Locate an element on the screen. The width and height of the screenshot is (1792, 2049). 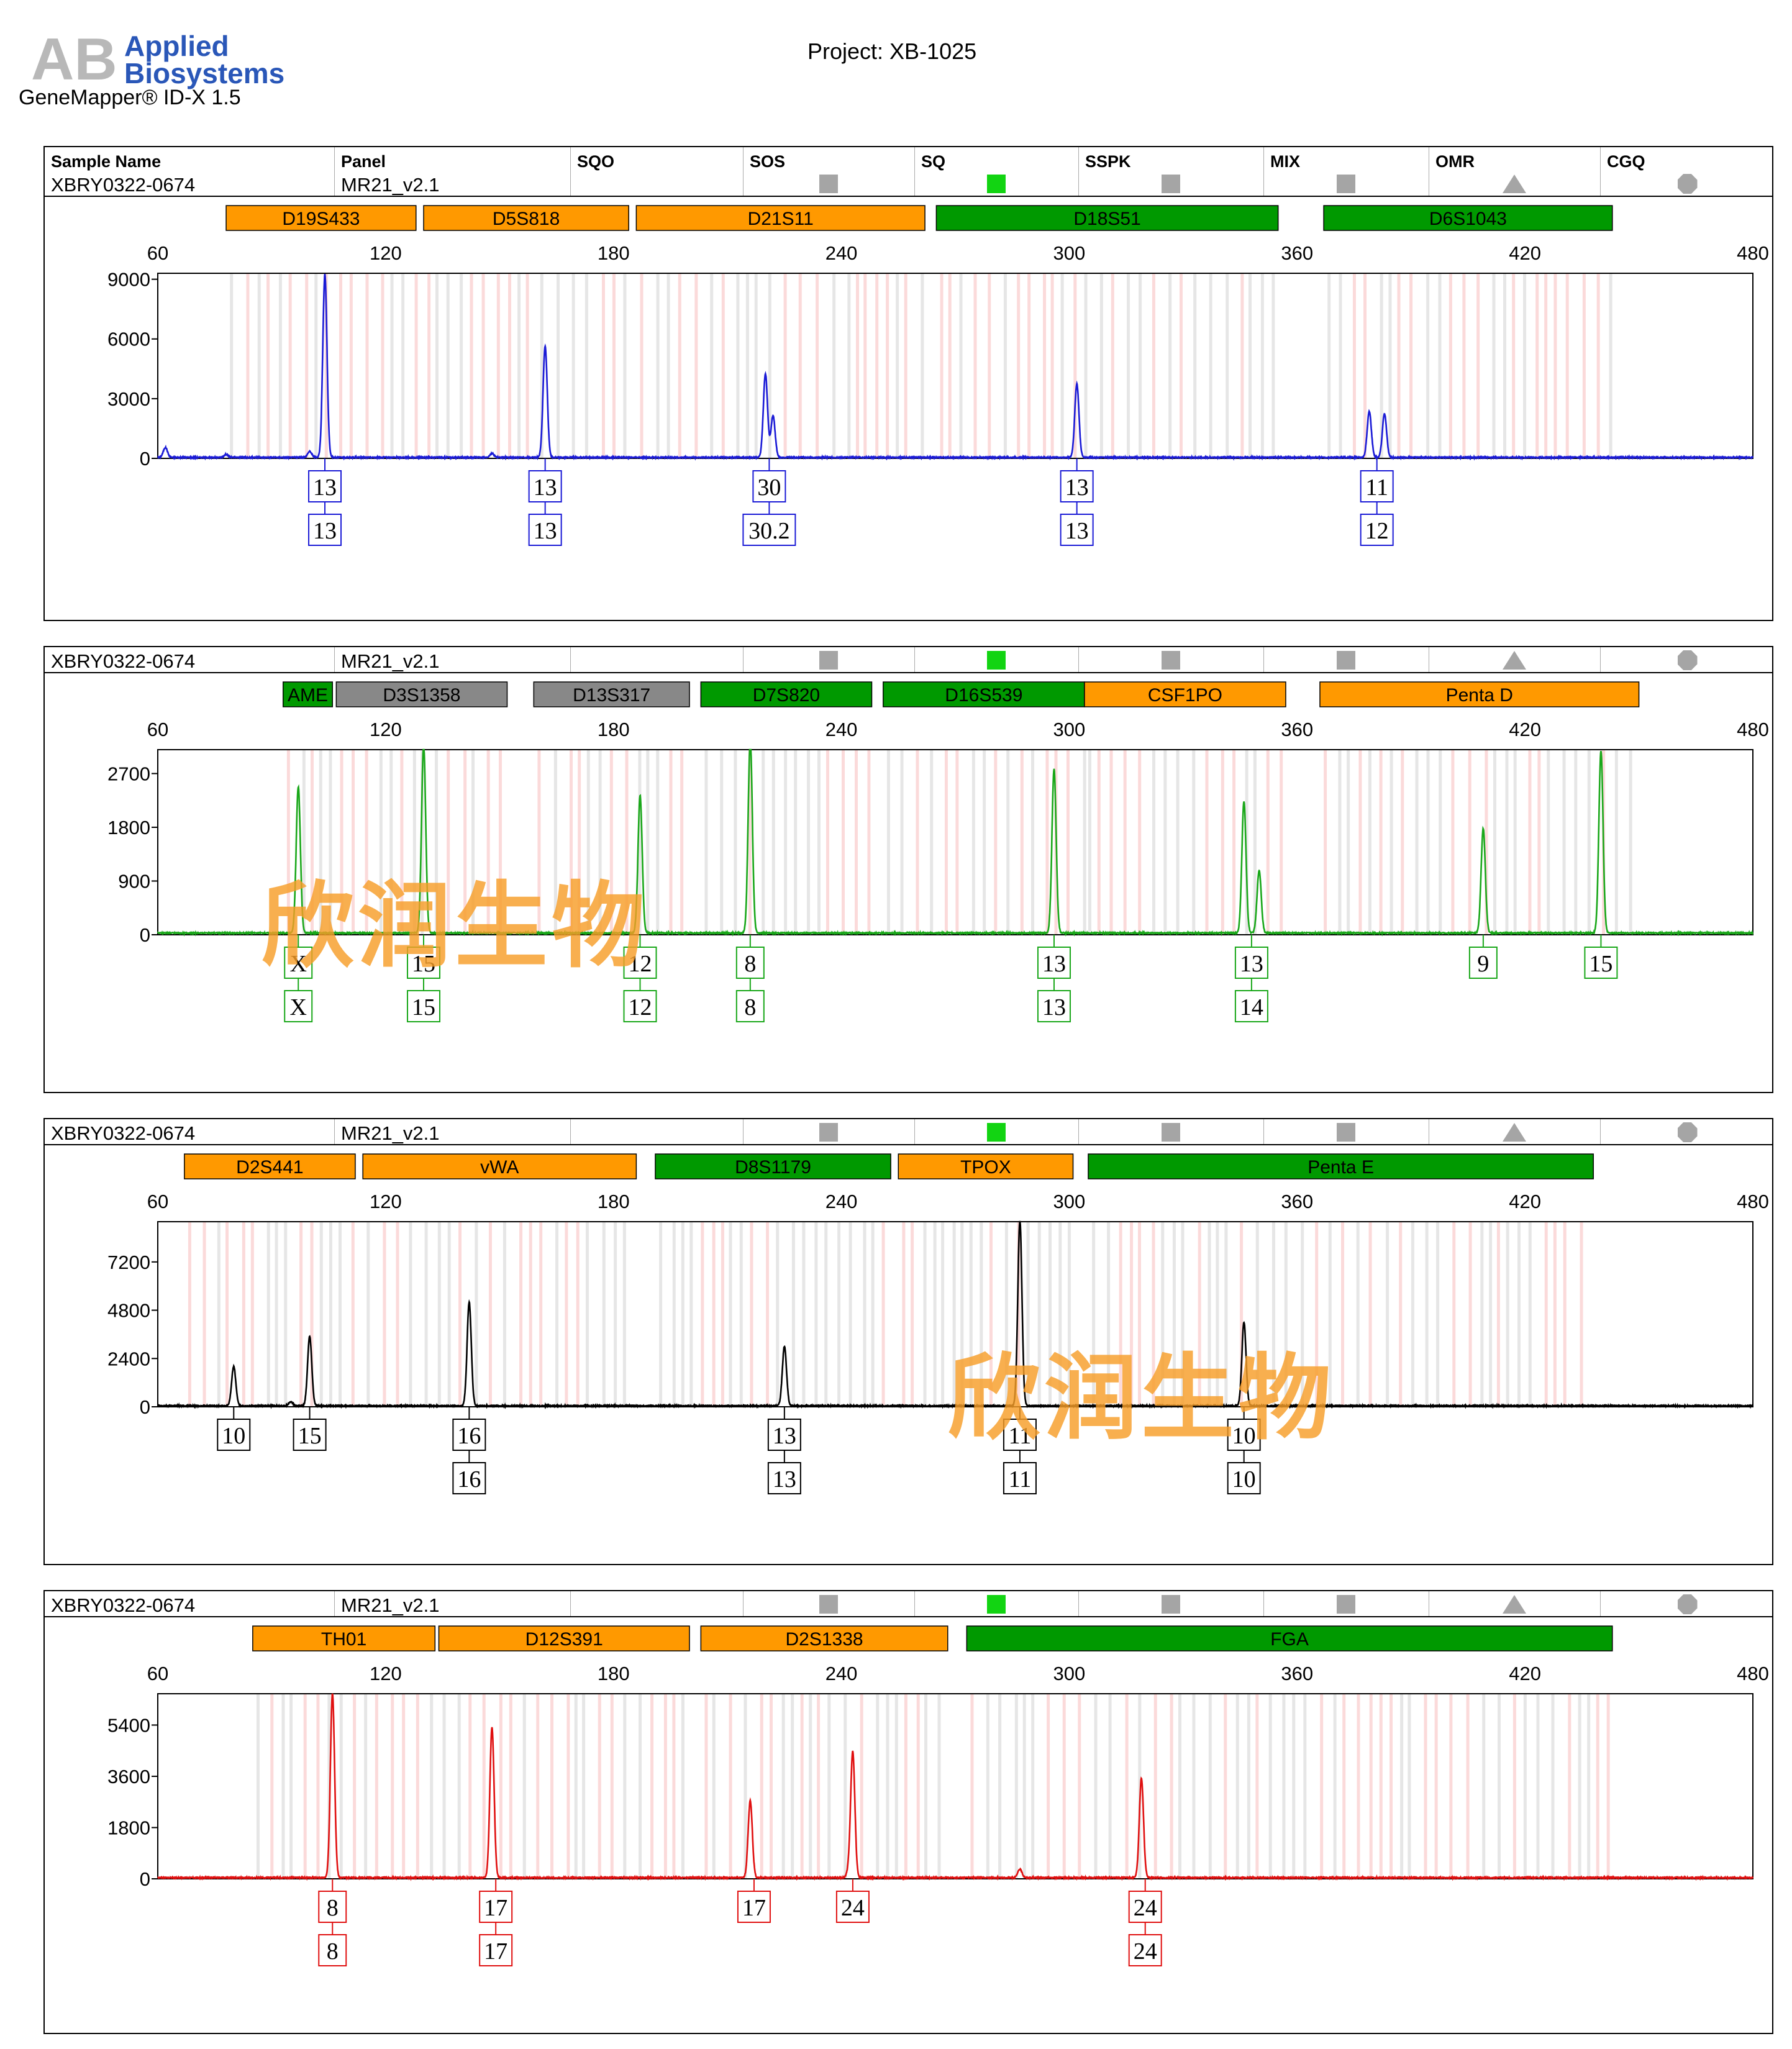
marker-label: D16S539 is located at coordinates (983, 695).